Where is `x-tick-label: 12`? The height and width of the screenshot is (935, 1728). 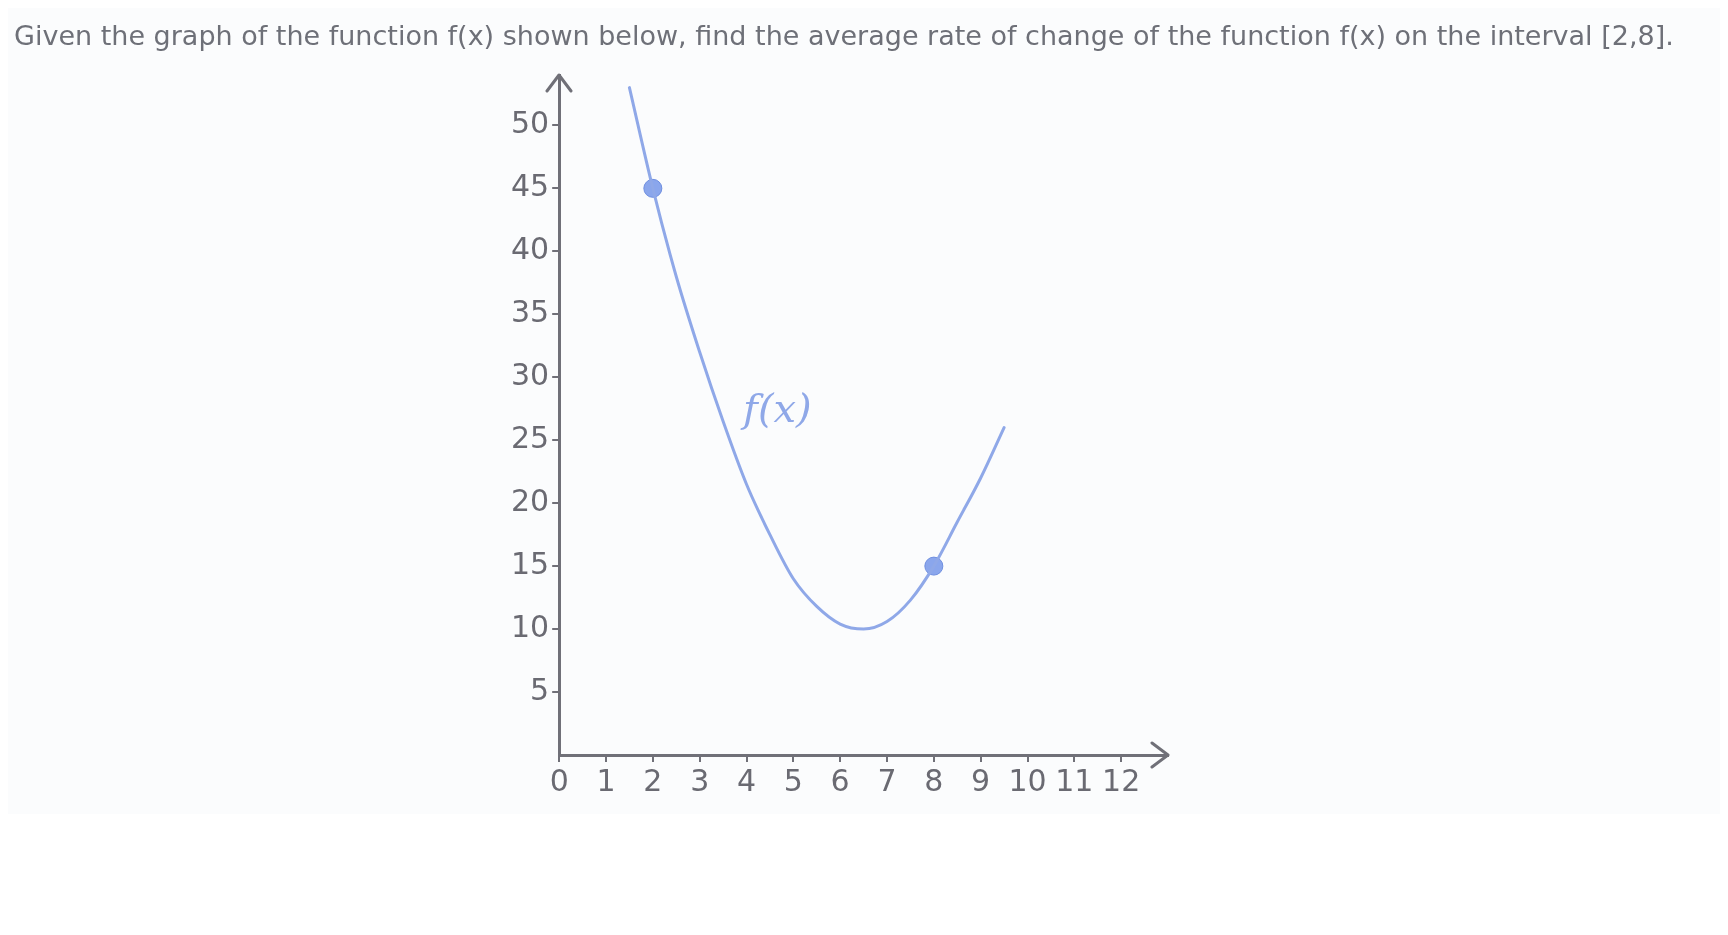
x-tick-label: 12 is located at coordinates (1121, 781).